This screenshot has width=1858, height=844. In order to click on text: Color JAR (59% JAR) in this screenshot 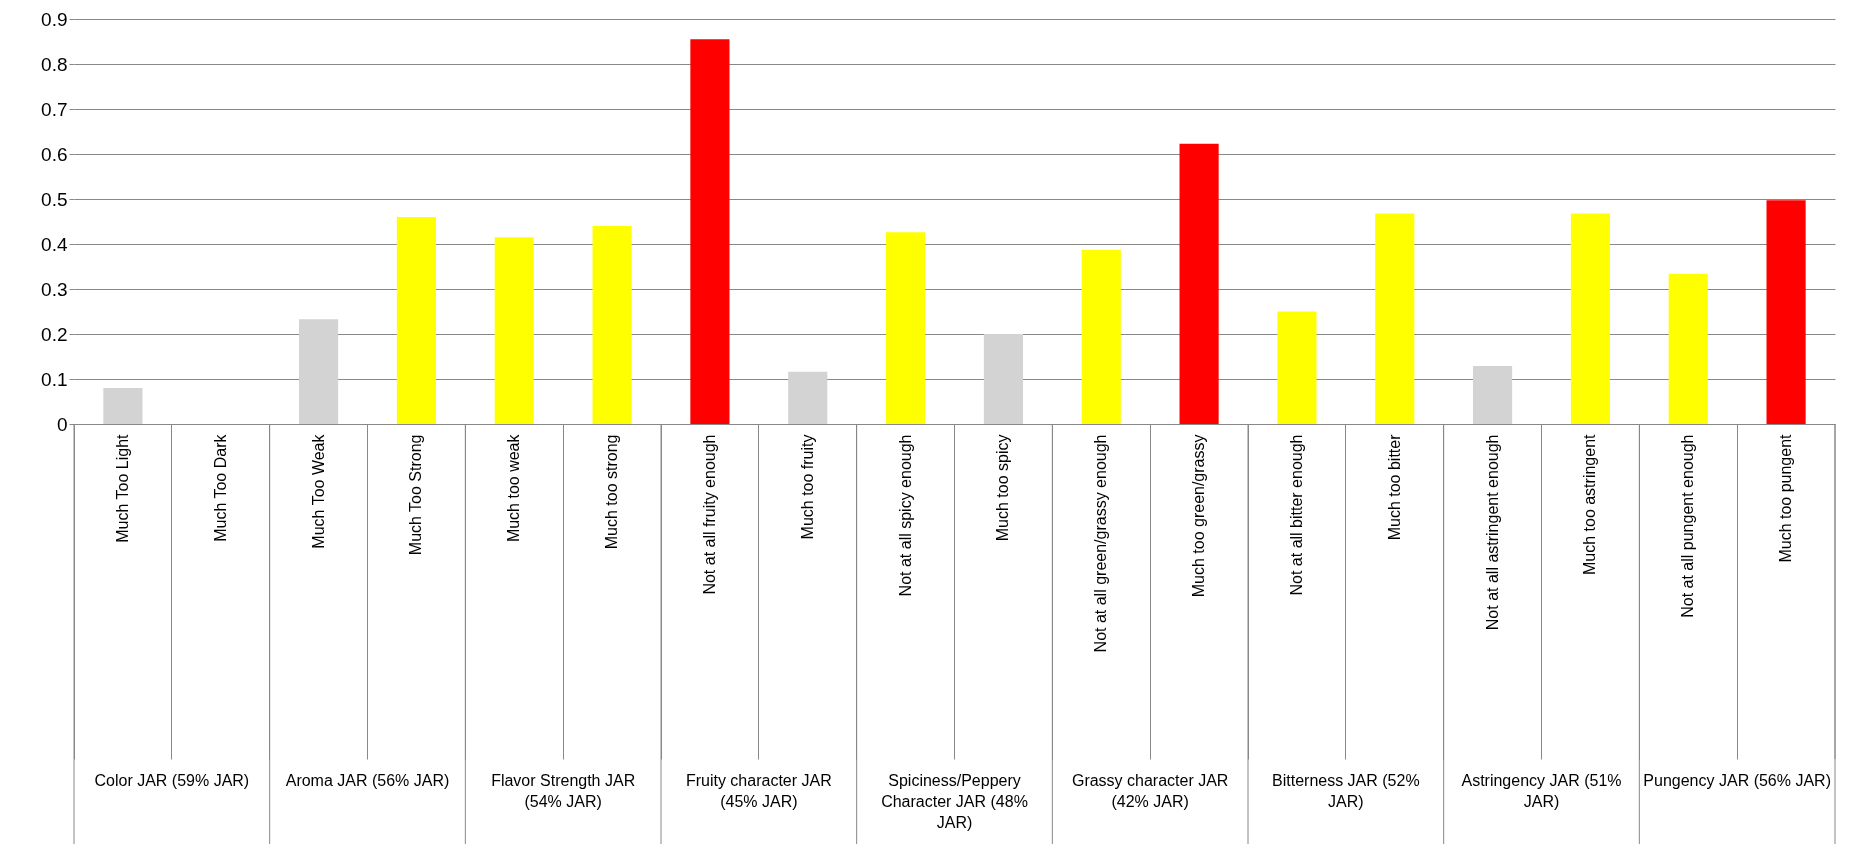, I will do `click(172, 780)`.